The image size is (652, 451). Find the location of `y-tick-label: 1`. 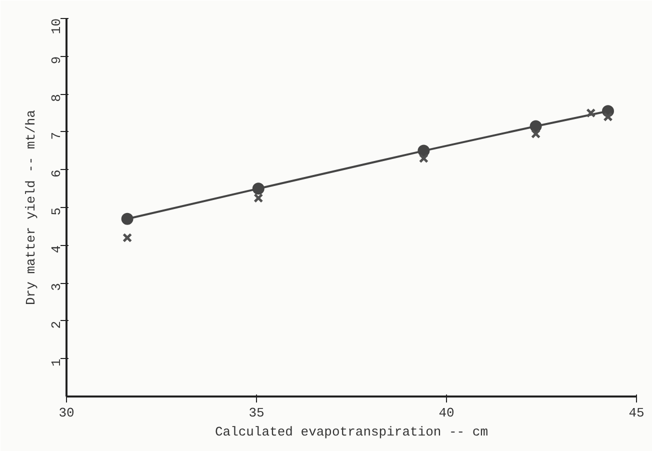

y-tick-label: 1 is located at coordinates (56, 362).